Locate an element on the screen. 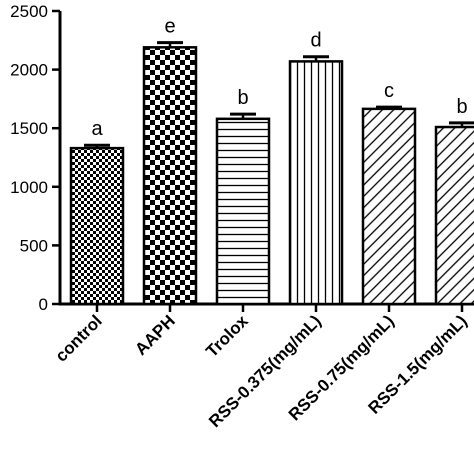  x-tick-label: Trolox is located at coordinates (227, 336).